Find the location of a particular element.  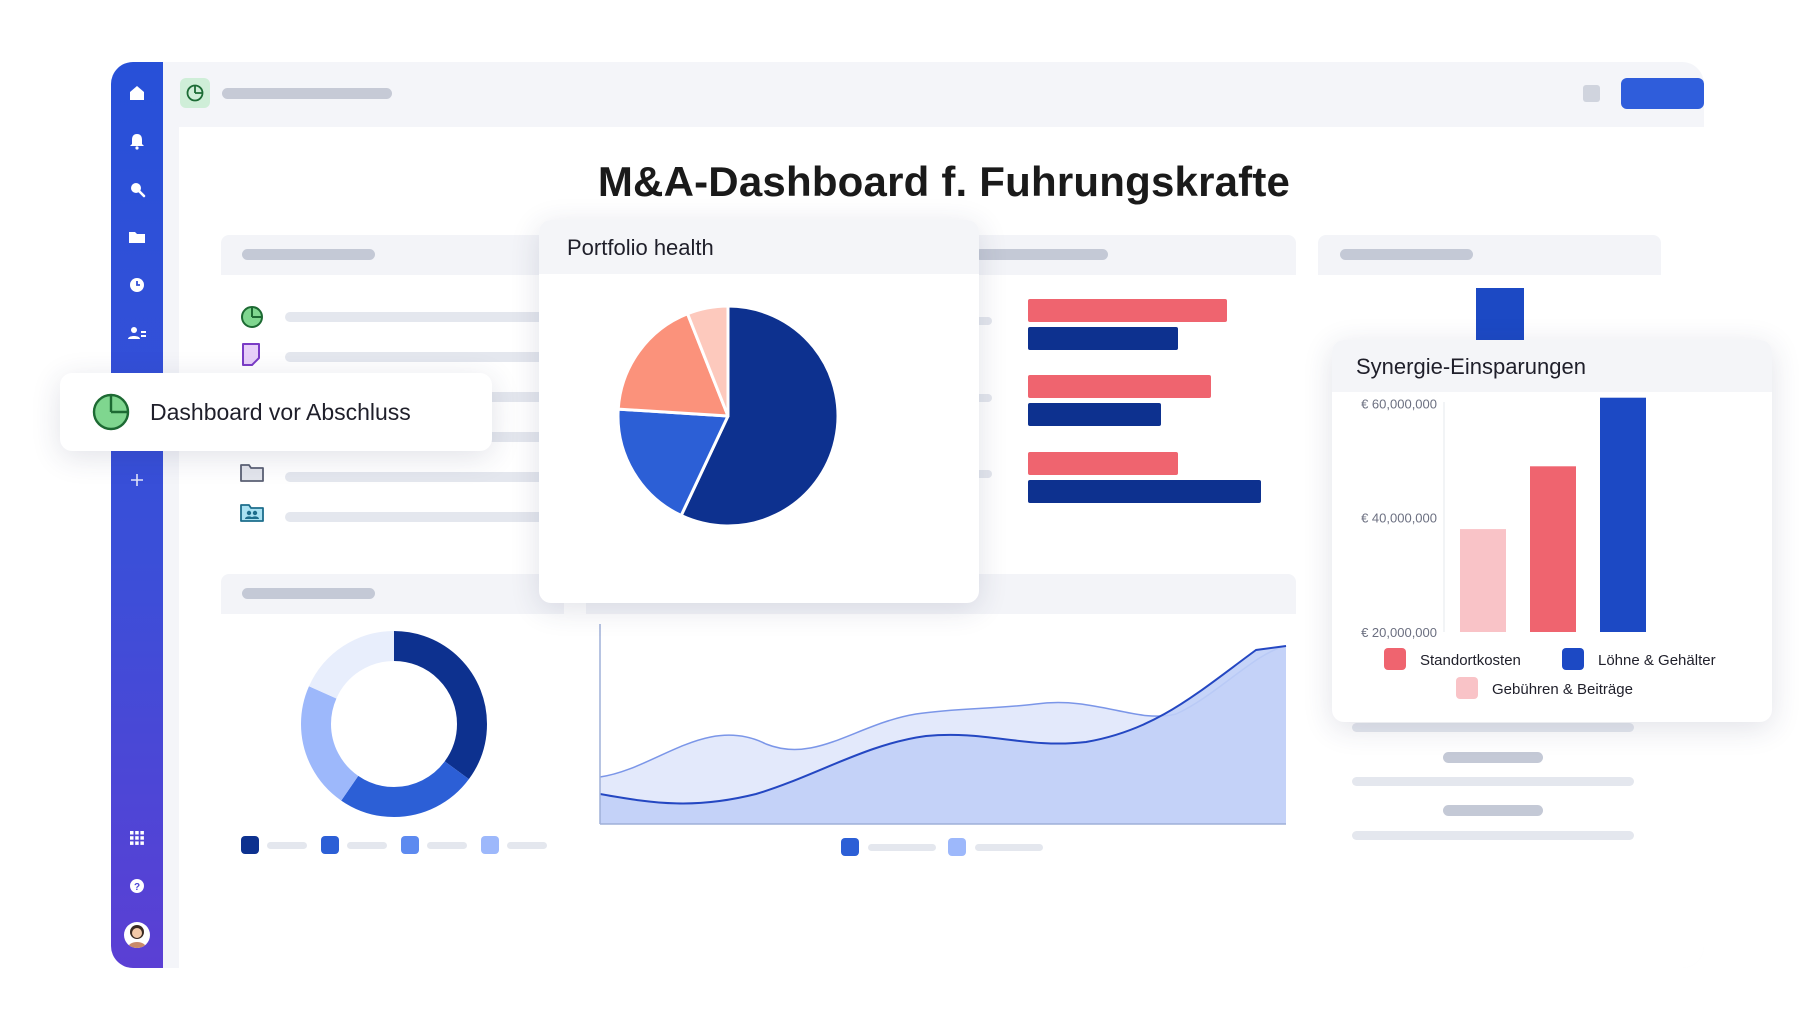

portfolio-card-title: Portfolio health is located at coordinates (640, 247).